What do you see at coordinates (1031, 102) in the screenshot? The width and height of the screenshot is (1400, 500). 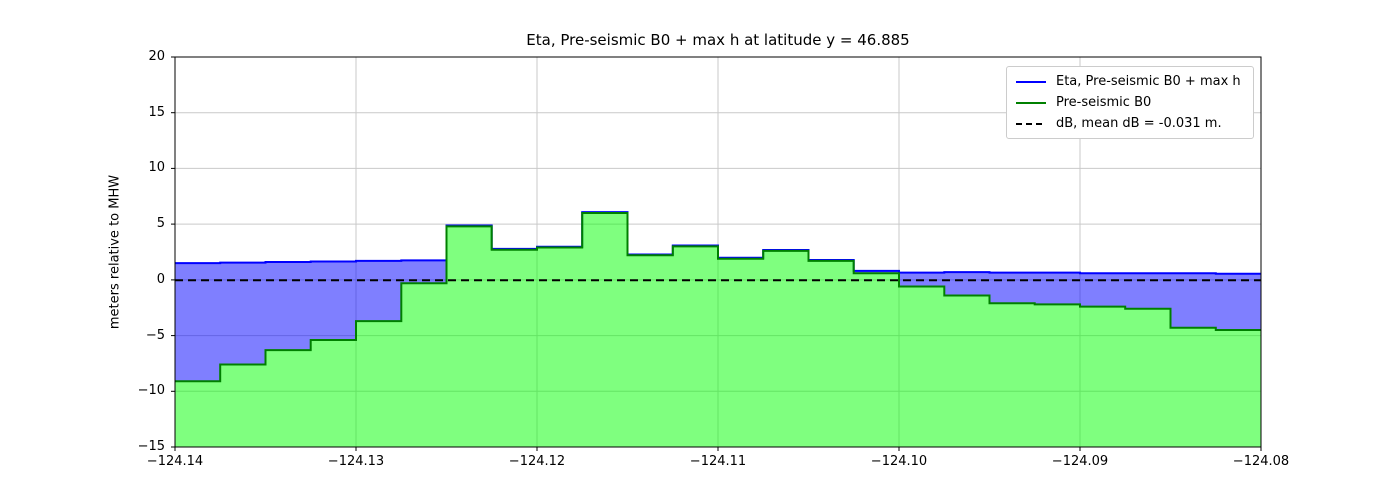 I see `legend-line-b0-icon` at bounding box center [1031, 102].